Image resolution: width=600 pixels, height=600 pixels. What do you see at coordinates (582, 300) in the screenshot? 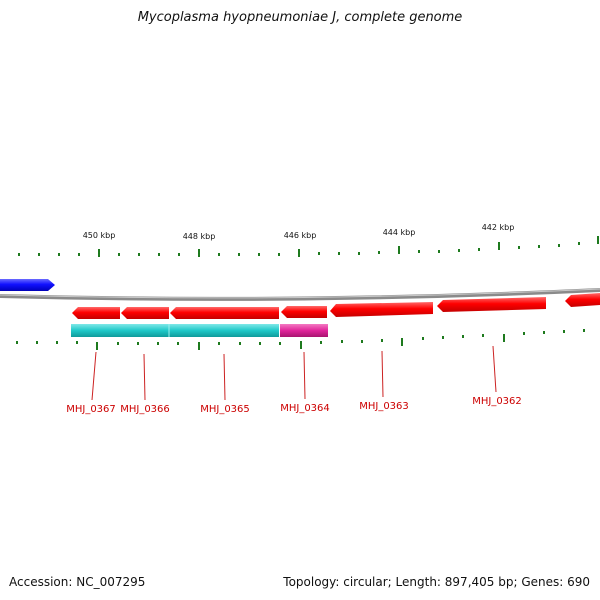
I see `gene-arrow-partial` at bounding box center [582, 300].